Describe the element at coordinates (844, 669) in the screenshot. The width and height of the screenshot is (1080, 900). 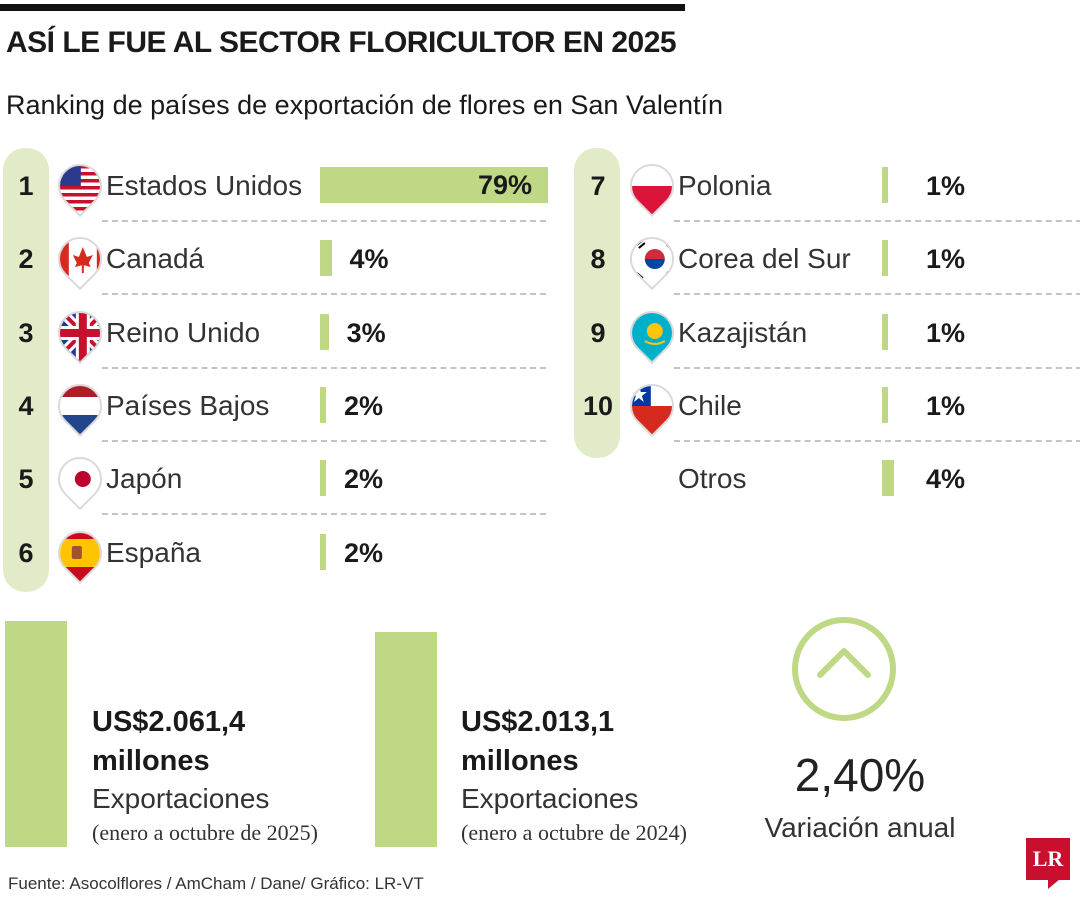
I see `chevron-up-icon` at that location.